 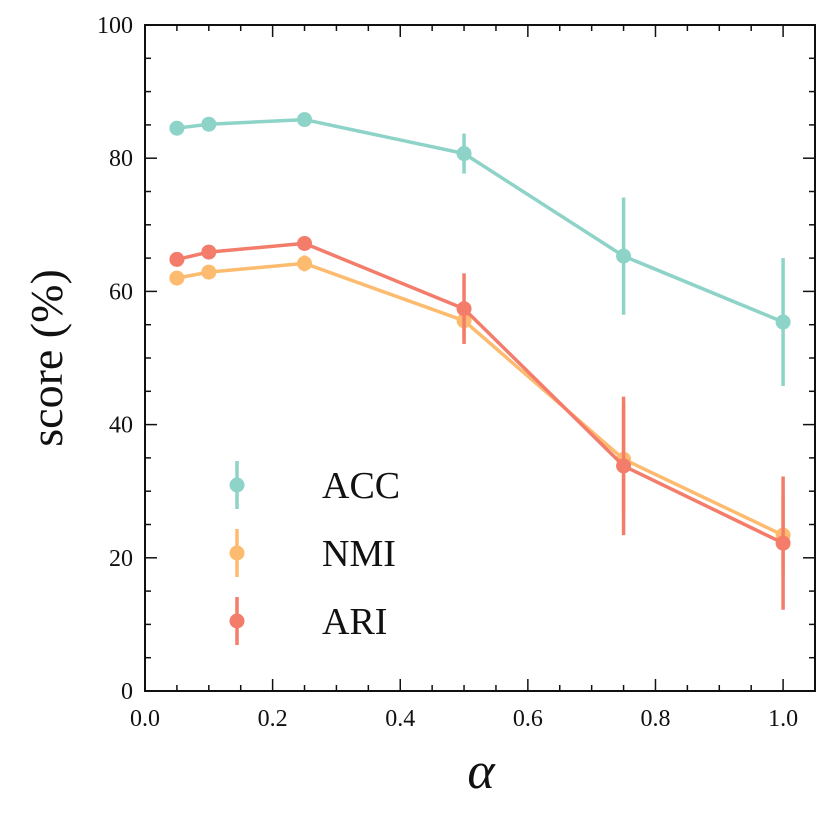 I want to click on y-tick-label: 20, so click(x=121, y=559).